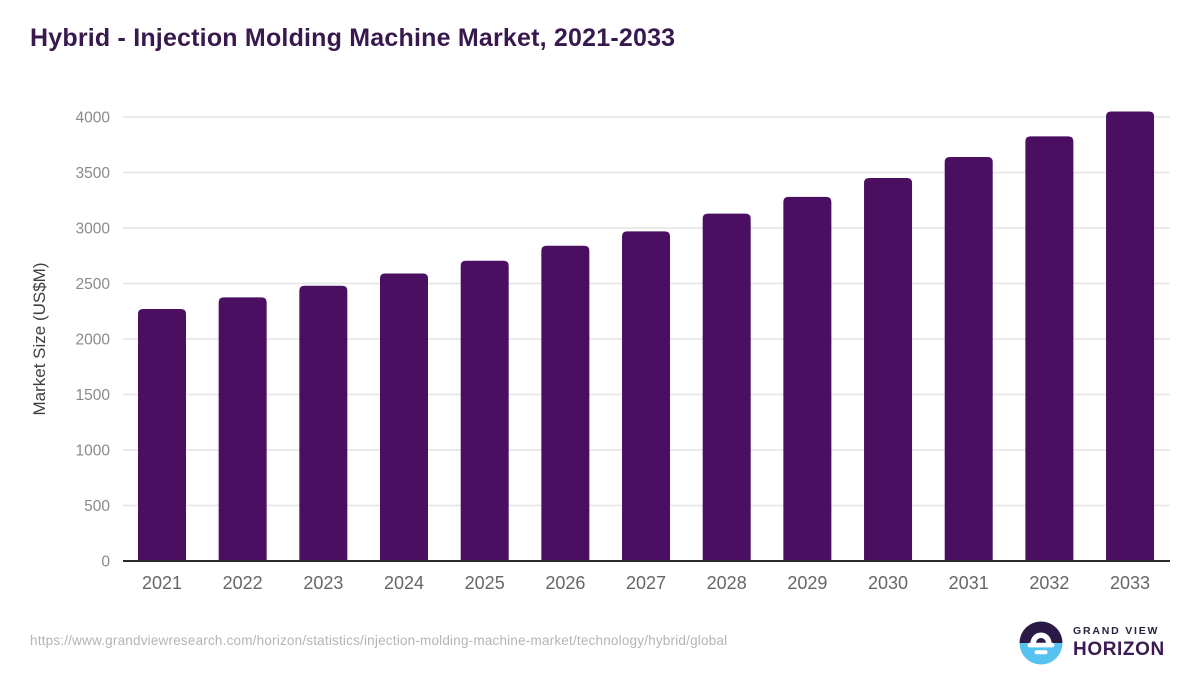  I want to click on x-tick-label-2023: 2023, so click(323, 583).